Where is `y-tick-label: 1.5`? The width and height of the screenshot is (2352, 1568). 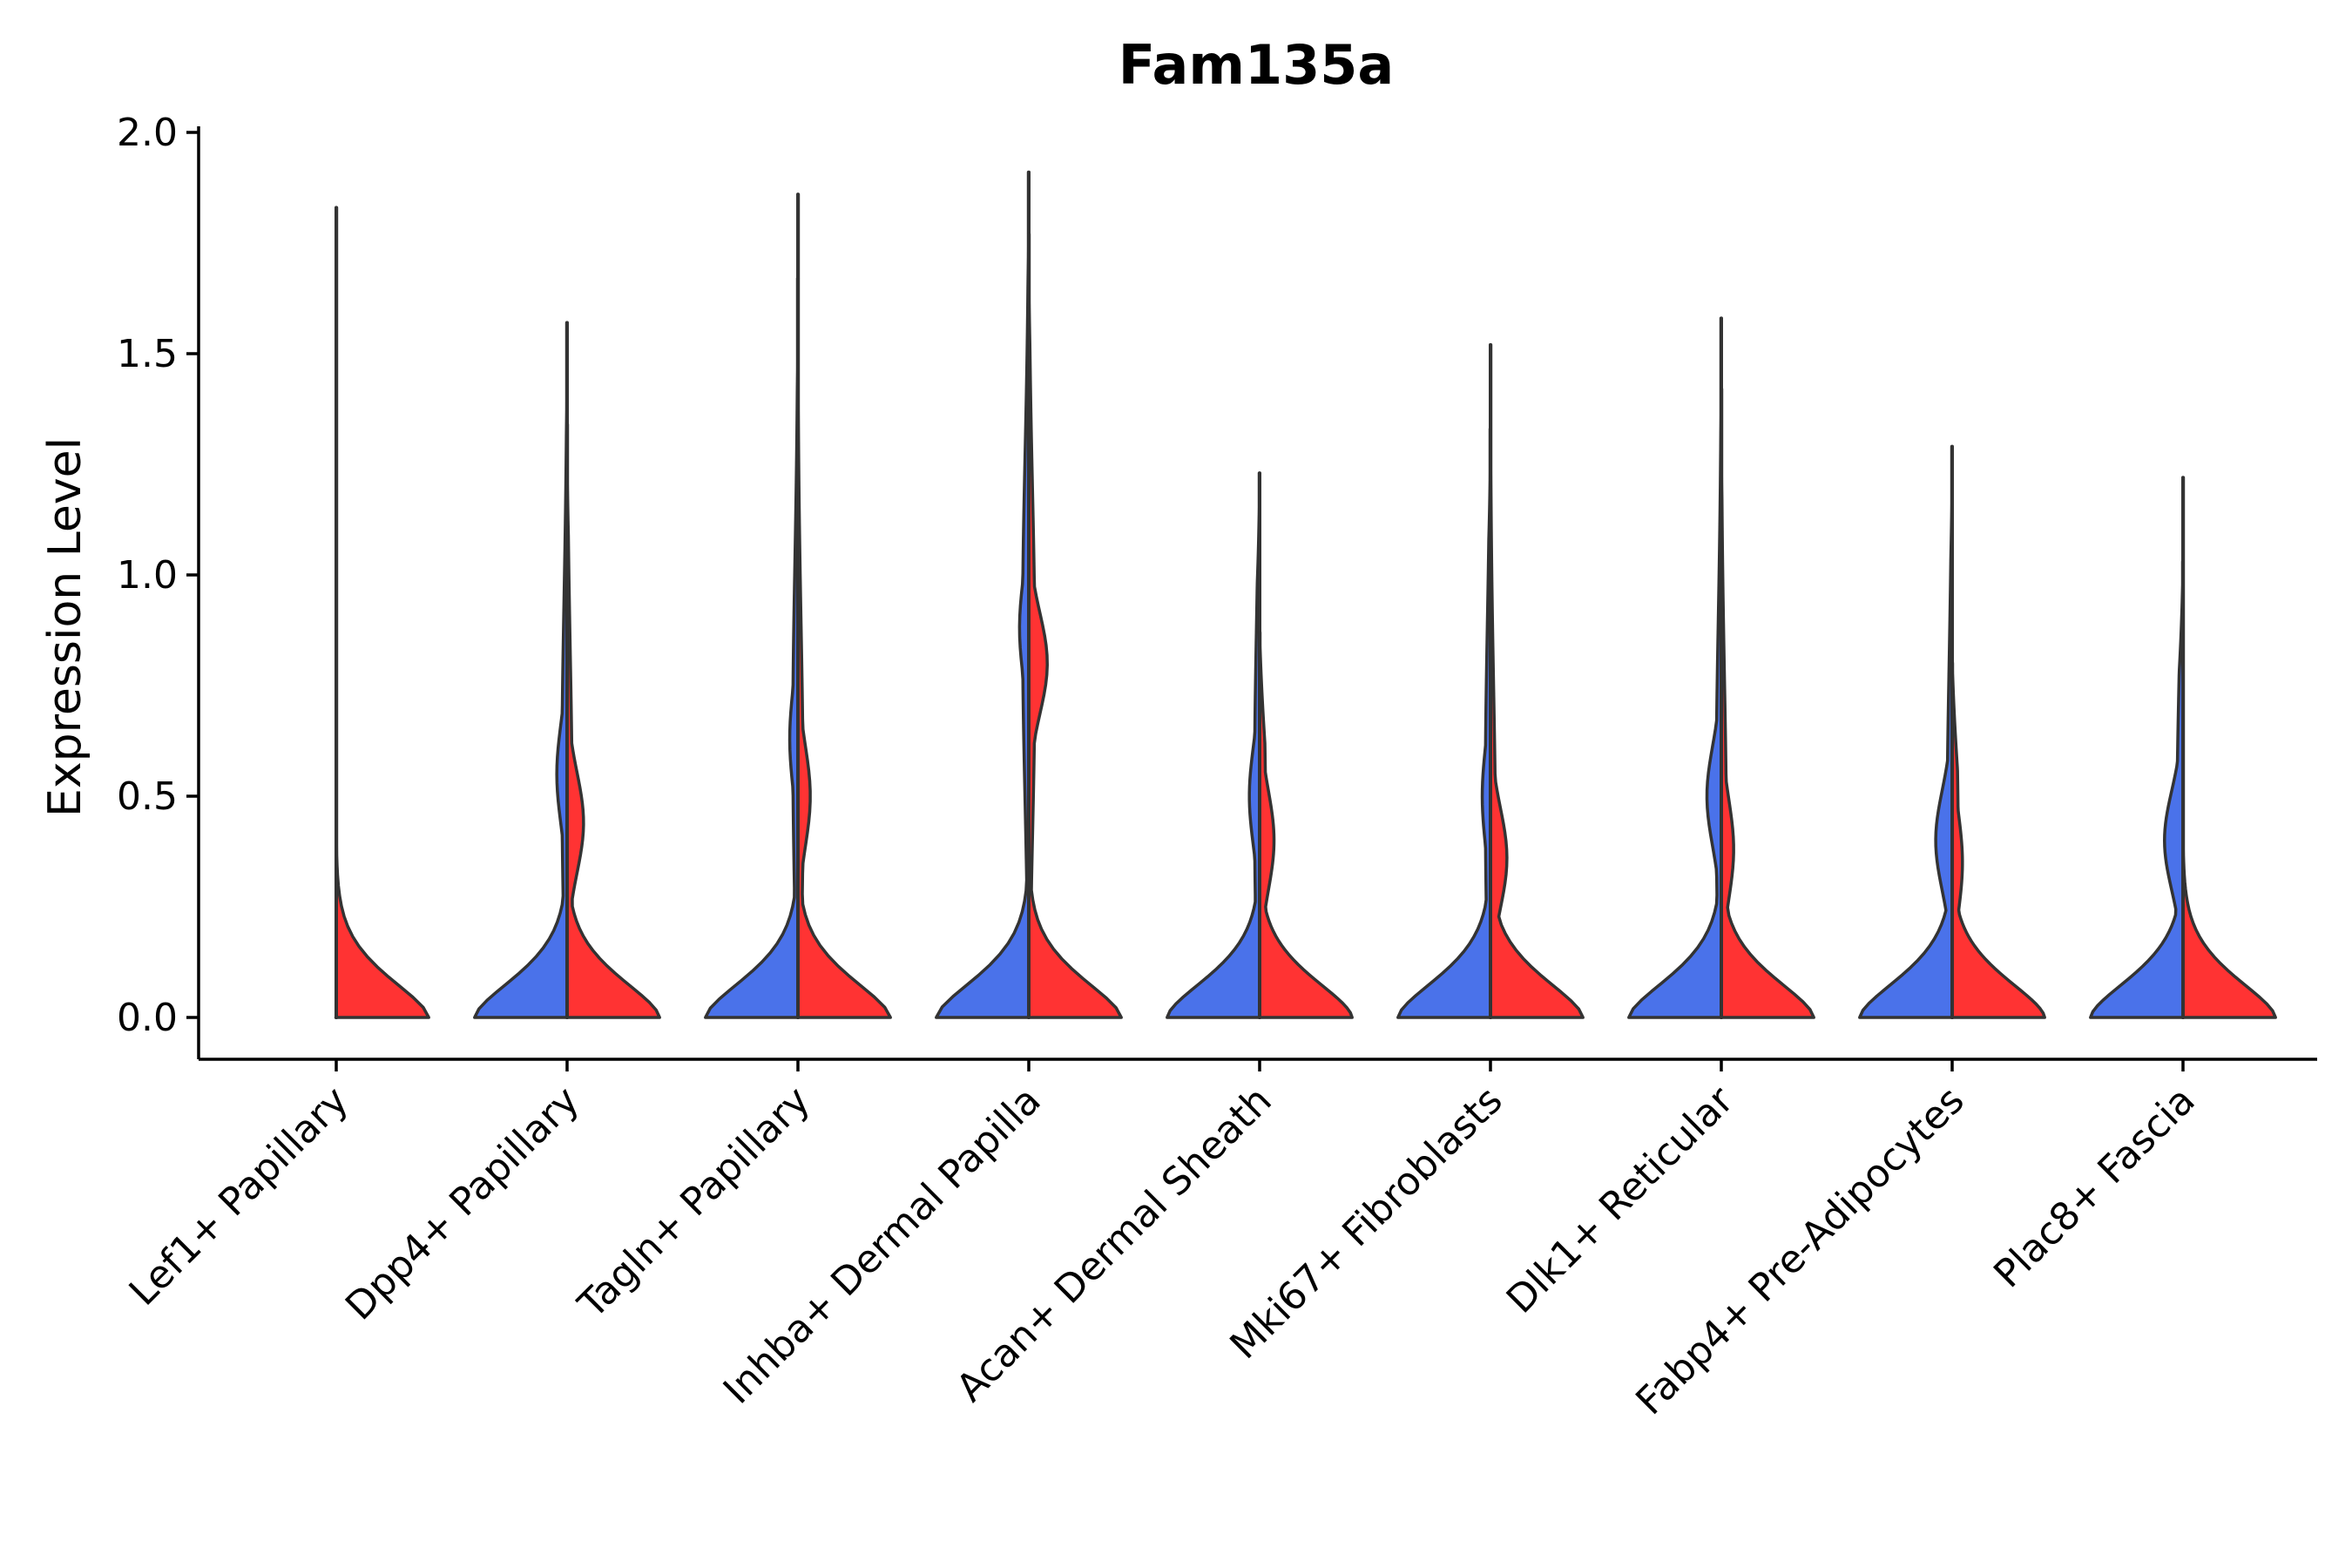
y-tick-label: 1.5 is located at coordinates (147, 354).